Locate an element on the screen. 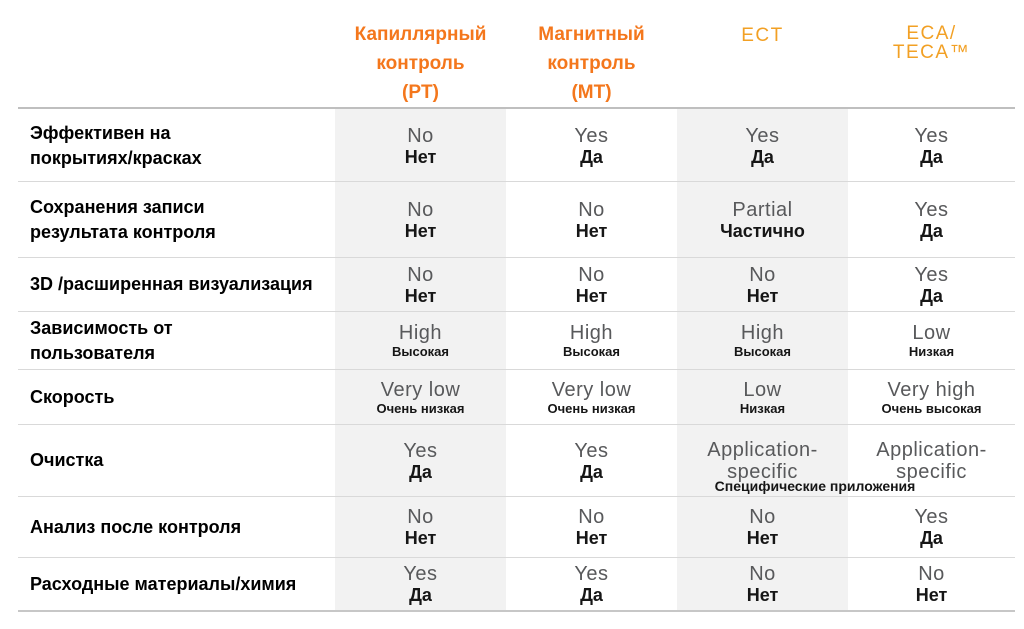  value-cell: Partial Частично is located at coordinates (762, 219).